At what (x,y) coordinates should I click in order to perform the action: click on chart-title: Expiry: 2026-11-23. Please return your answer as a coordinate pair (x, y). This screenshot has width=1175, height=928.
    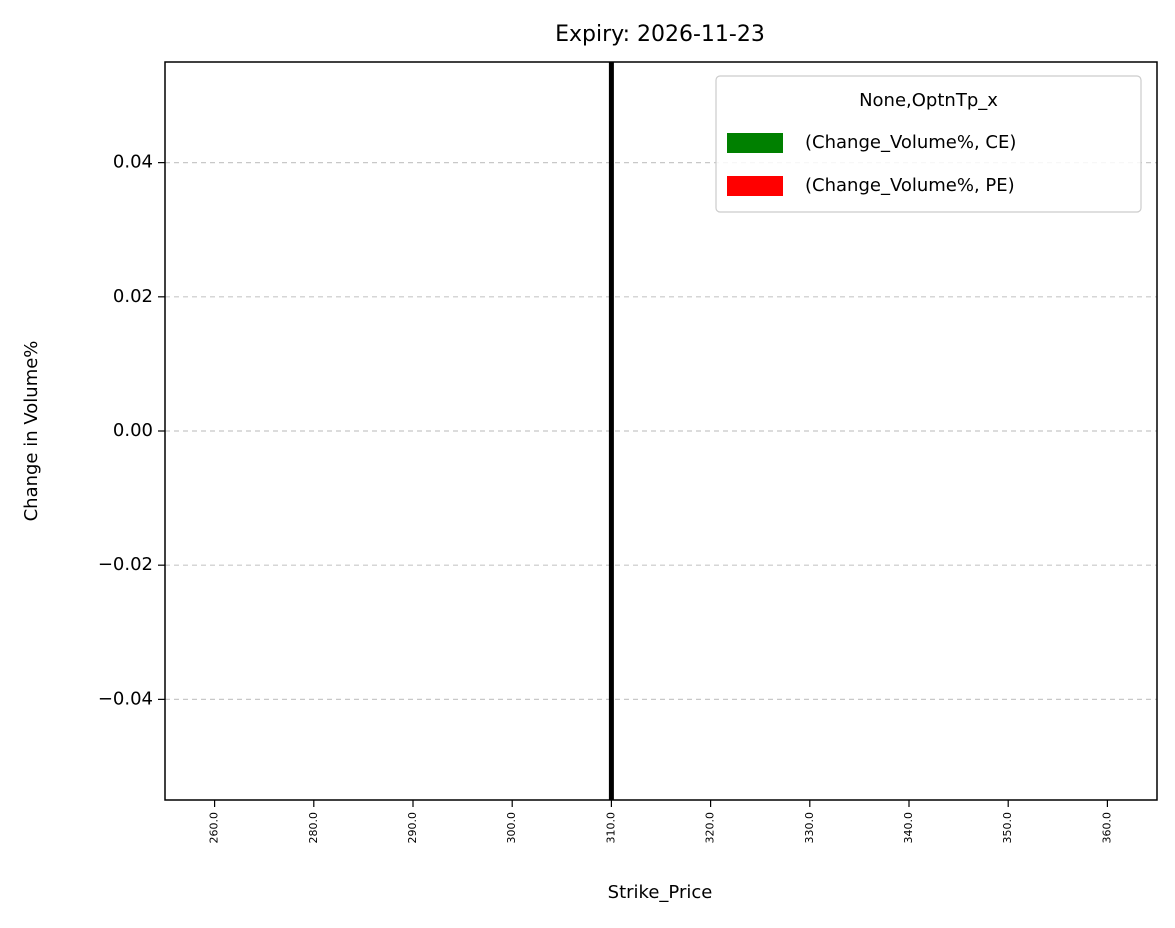
    Looking at the image, I should click on (660, 34).